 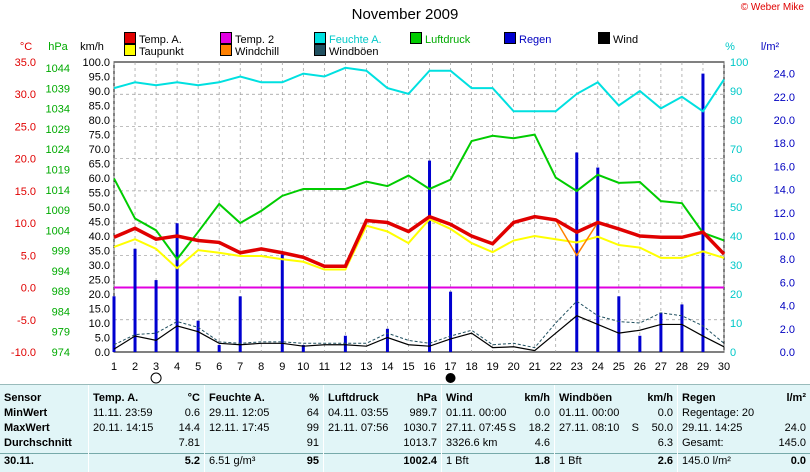 What do you see at coordinates (792, 443) in the screenshot?
I see `cell-value: 145.0` at bounding box center [792, 443].